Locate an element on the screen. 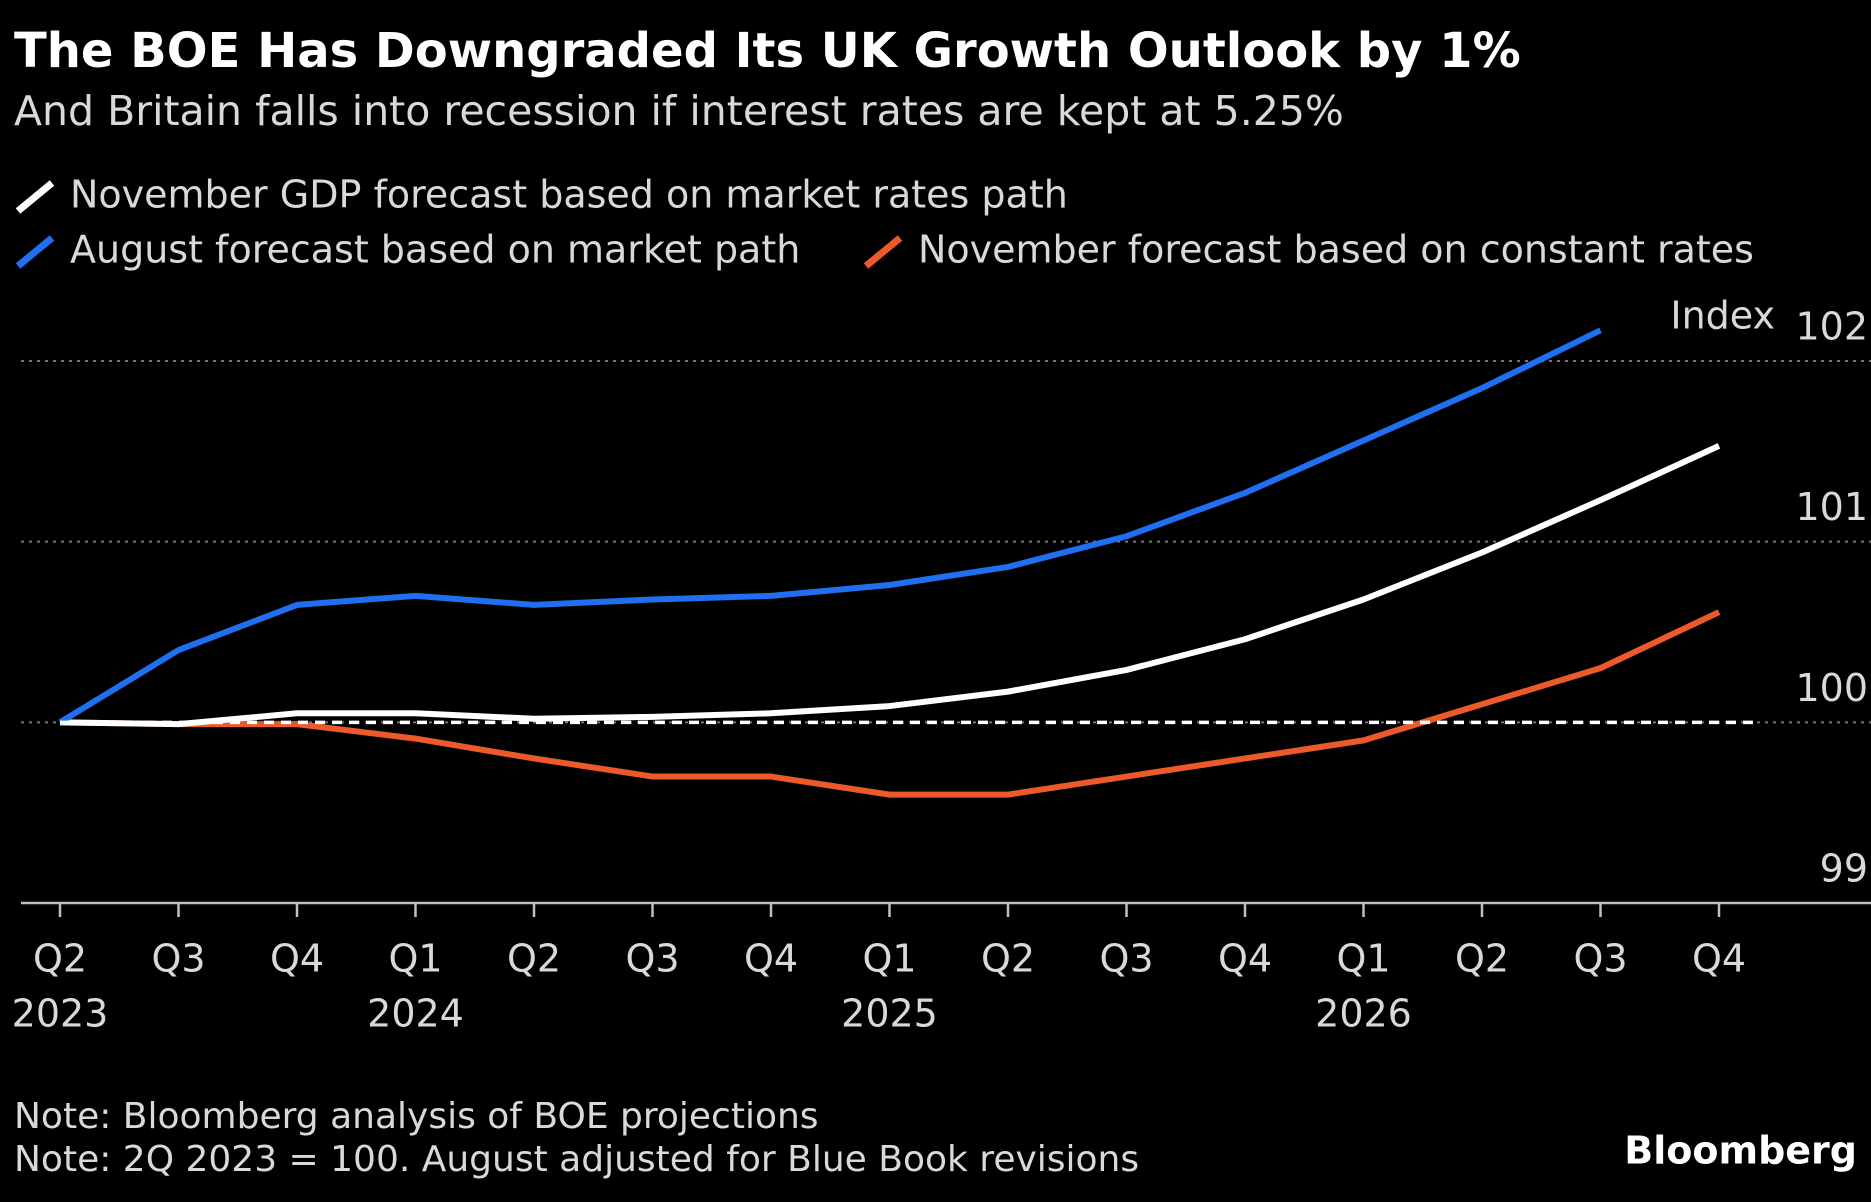 The width and height of the screenshot is (1871, 1202). y-axis-label: Index is located at coordinates (1722, 316).